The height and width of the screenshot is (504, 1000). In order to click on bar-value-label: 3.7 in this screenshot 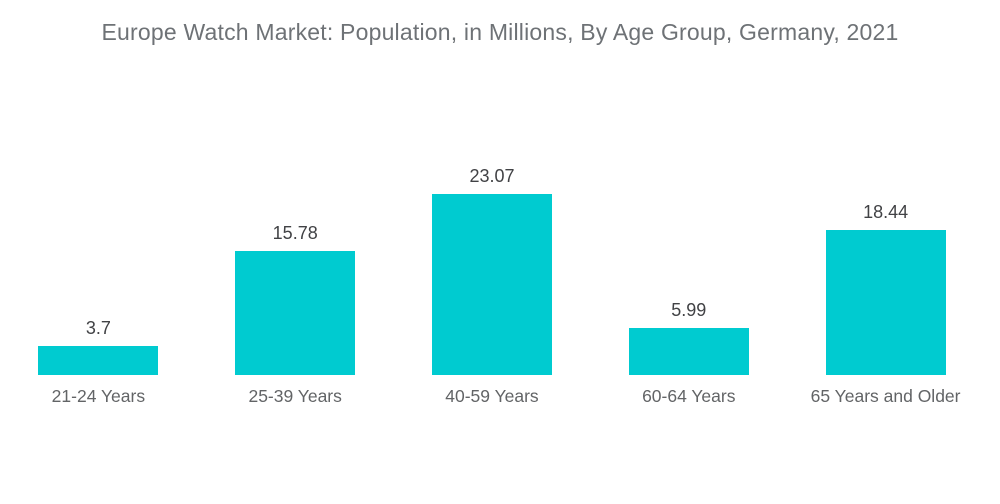, I will do `click(98, 328)`.